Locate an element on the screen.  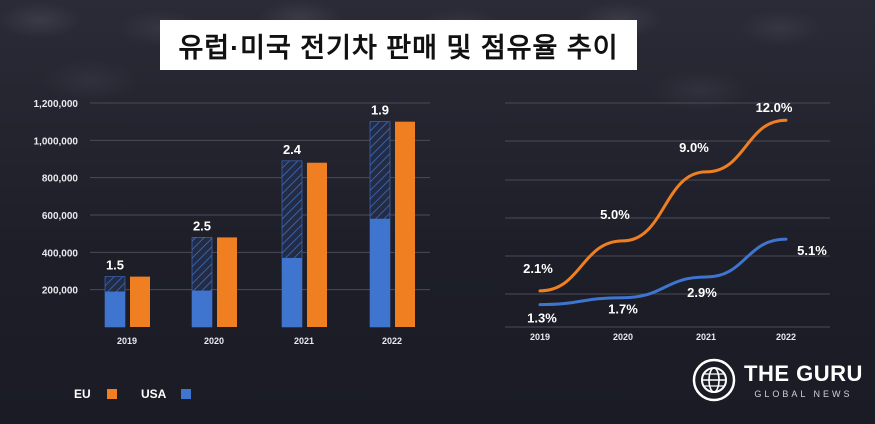
usa-share-line is located at coordinates (663, 272).